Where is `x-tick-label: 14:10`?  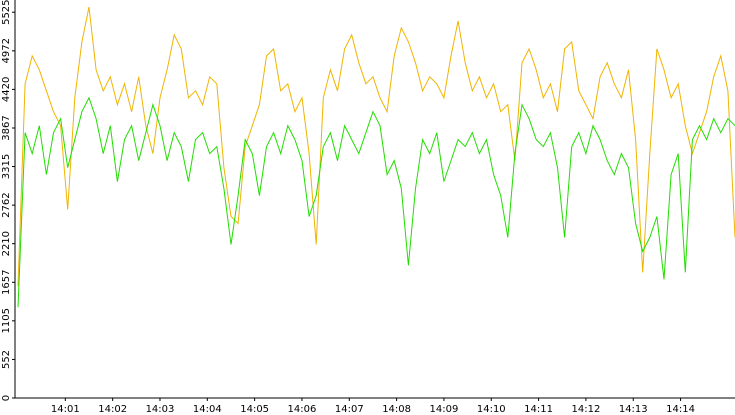
x-tick-label: 14:10 is located at coordinates (491, 409).